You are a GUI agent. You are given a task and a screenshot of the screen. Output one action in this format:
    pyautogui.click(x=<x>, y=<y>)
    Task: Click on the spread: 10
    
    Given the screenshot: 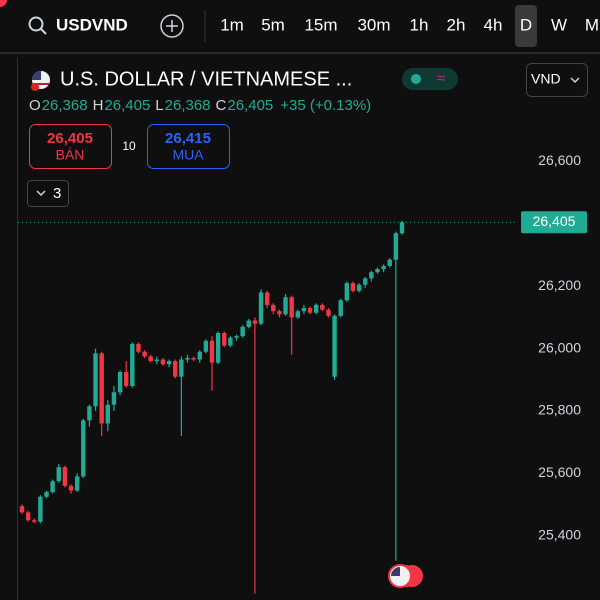 What is the action you would take?
    pyautogui.click(x=129, y=146)
    